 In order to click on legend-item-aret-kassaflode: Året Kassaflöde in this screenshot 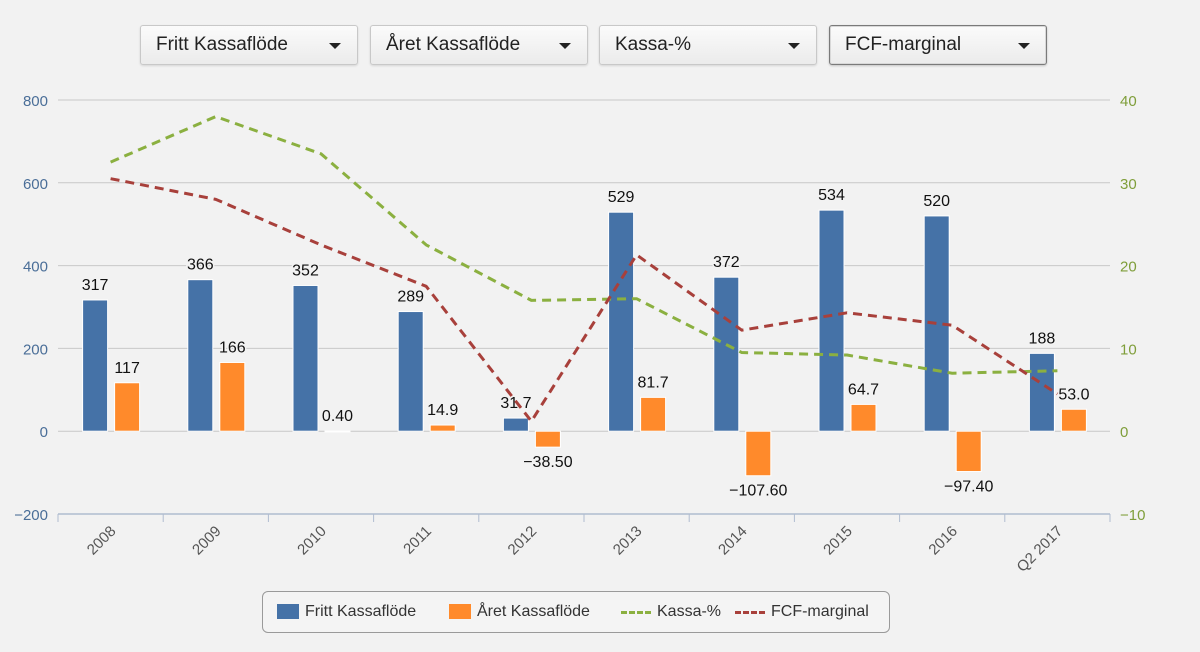, I will do `click(534, 612)`.